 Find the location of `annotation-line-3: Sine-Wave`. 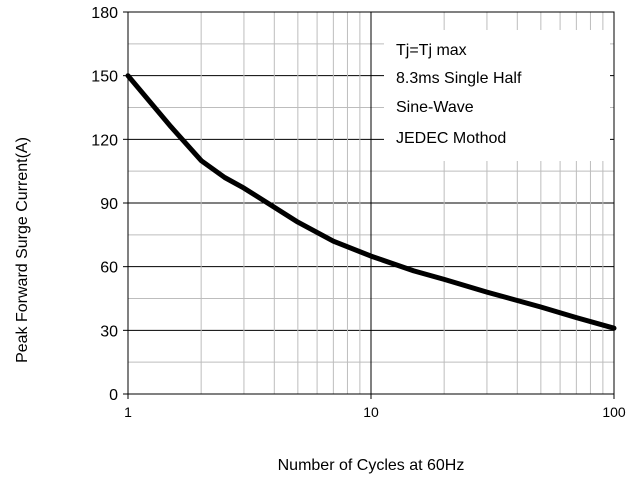

annotation-line-3: Sine-Wave is located at coordinates (435, 107).